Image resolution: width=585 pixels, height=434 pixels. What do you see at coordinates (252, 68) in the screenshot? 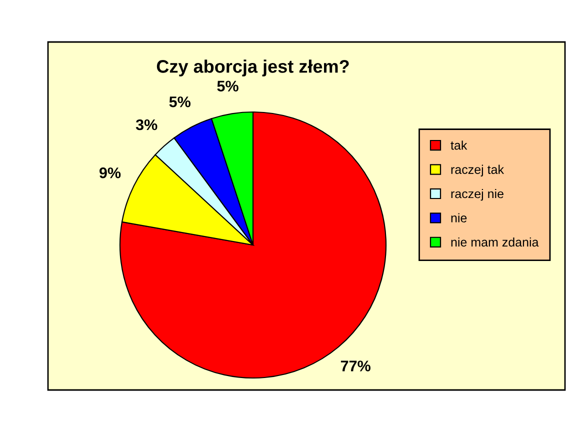
I see `chart-title: Czy aborcja jest złem?` at bounding box center [252, 68].